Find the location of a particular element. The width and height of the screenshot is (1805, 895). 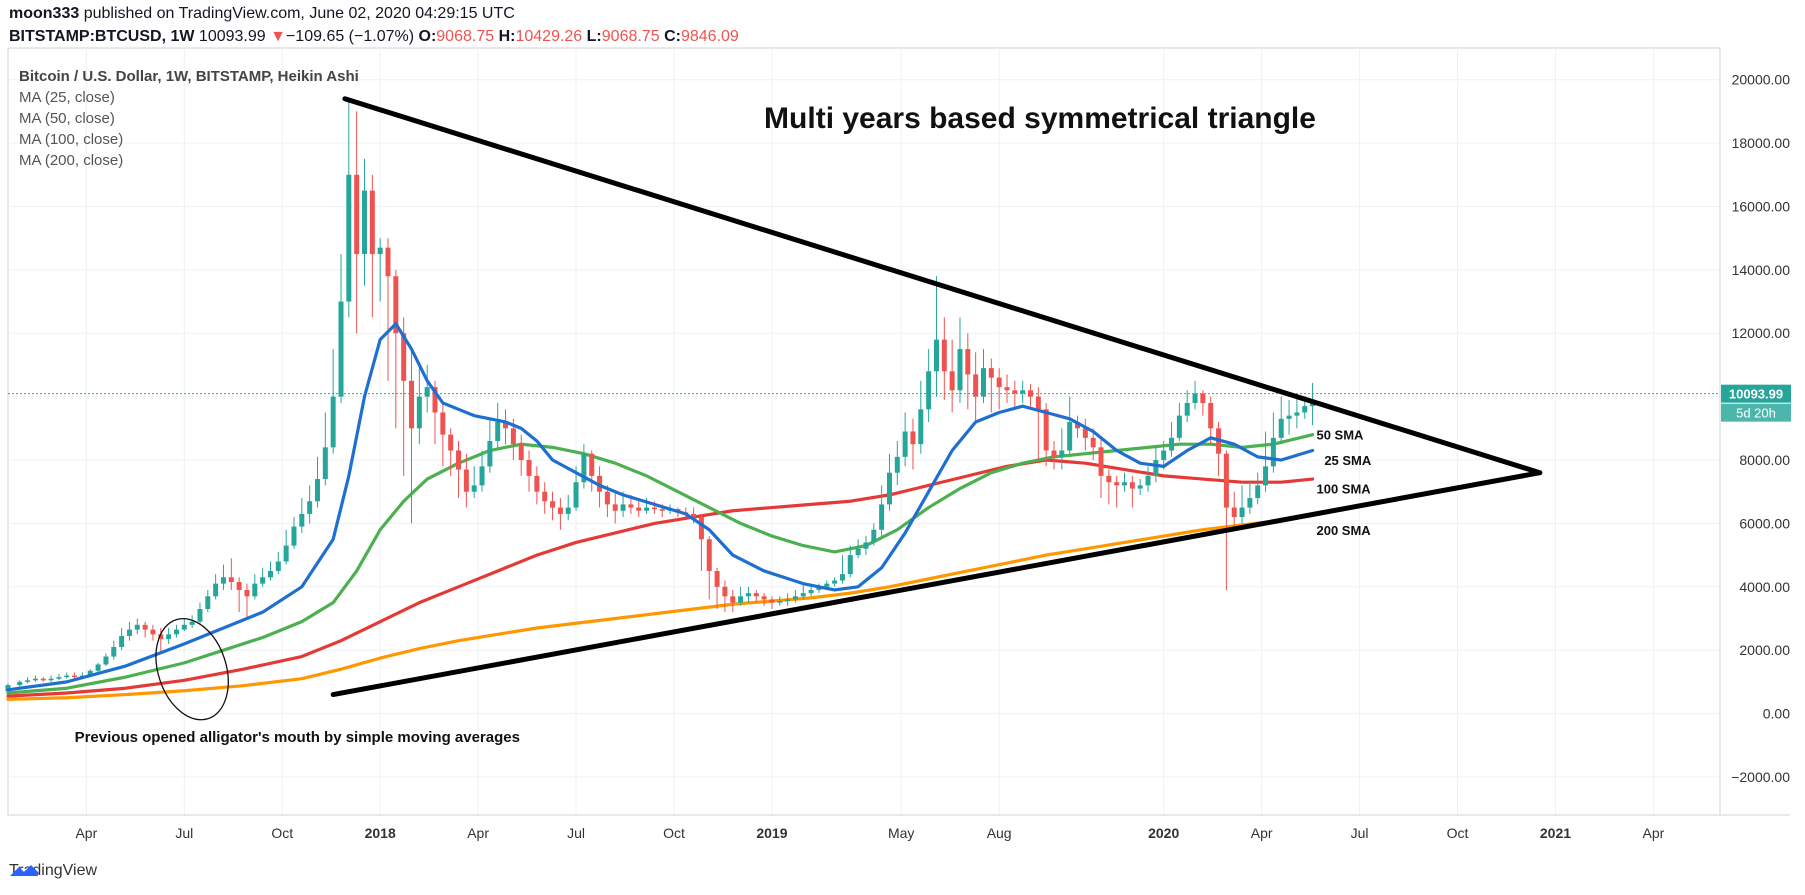

legend-ma-100: MA (100, close) is located at coordinates (71, 139).